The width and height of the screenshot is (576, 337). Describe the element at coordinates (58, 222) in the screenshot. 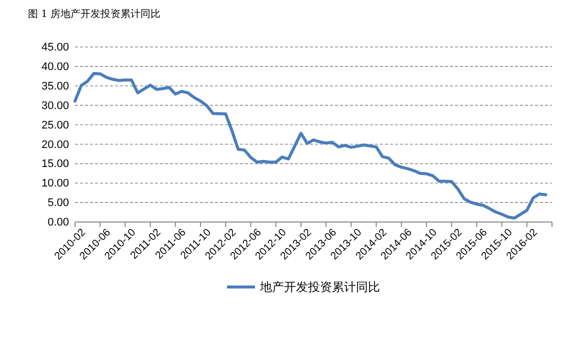

I see `y-tick-label: 0.00` at that location.